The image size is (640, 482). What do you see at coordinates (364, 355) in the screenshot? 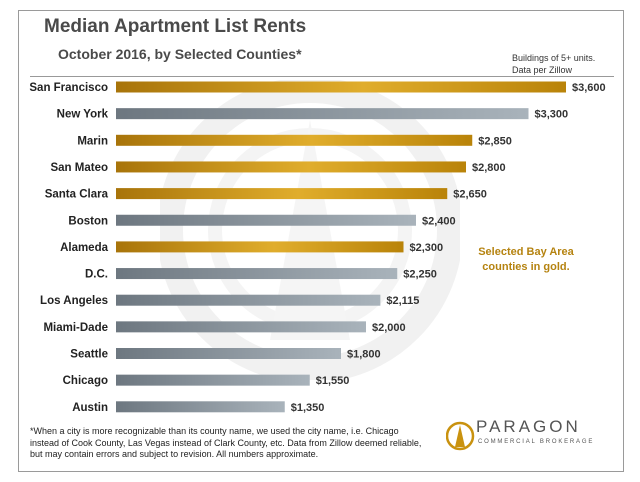
I see `value-label: $1,800` at bounding box center [364, 355].